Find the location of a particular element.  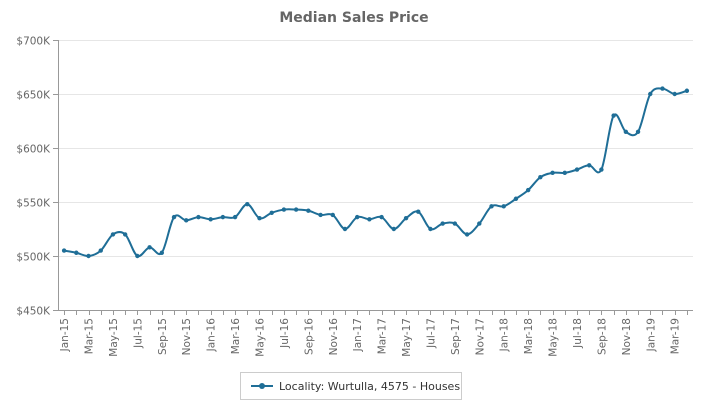

x-tick-label: Jan-18 is located at coordinates (505, 335).